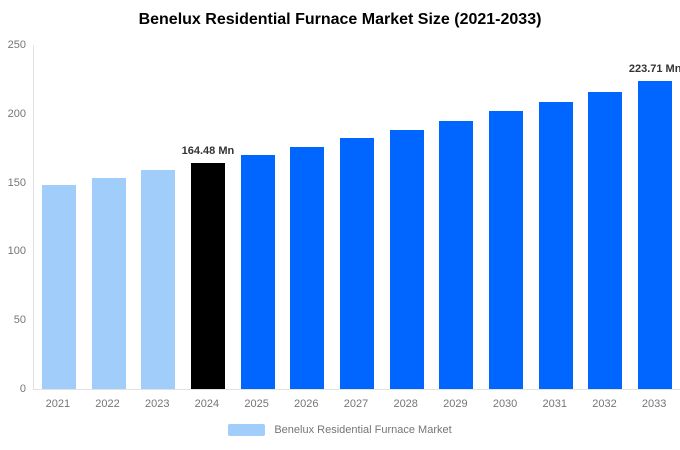 The image size is (680, 450). What do you see at coordinates (16, 182) in the screenshot?
I see `y-tick-label: 150` at bounding box center [16, 182].